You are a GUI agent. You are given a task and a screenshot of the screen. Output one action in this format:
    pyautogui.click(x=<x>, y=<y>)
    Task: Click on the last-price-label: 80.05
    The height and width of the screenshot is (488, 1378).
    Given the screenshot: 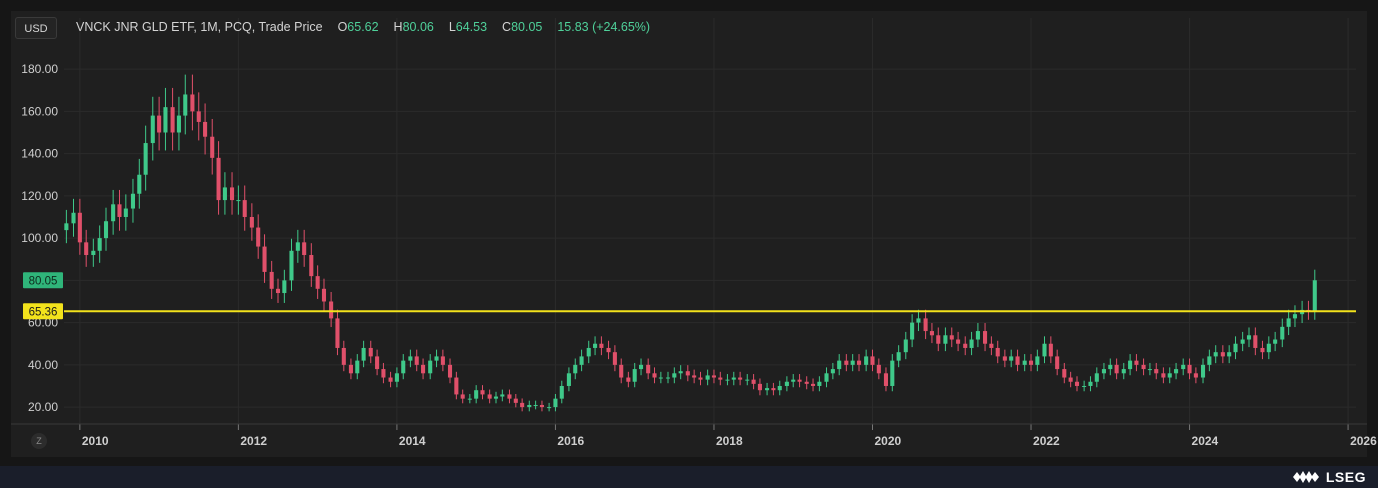 What is the action you would take?
    pyautogui.click(x=43, y=281)
    